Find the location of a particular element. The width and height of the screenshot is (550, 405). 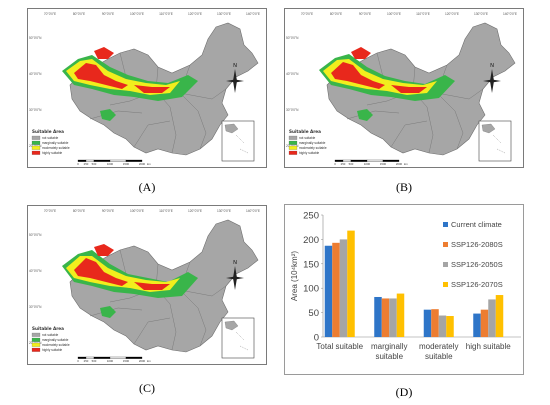

y-tick-label: 250 is located at coordinates (311, 216).